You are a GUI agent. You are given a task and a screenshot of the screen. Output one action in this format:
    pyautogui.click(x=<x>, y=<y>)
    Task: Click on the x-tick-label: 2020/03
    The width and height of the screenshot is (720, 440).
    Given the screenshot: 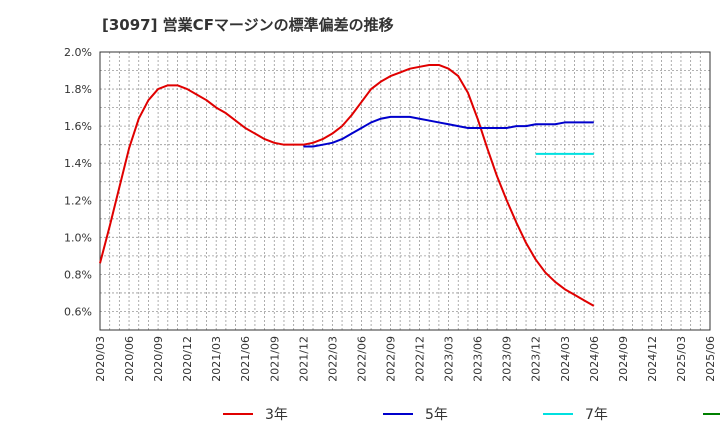 What is the action you would take?
    pyautogui.click(x=100, y=359)
    